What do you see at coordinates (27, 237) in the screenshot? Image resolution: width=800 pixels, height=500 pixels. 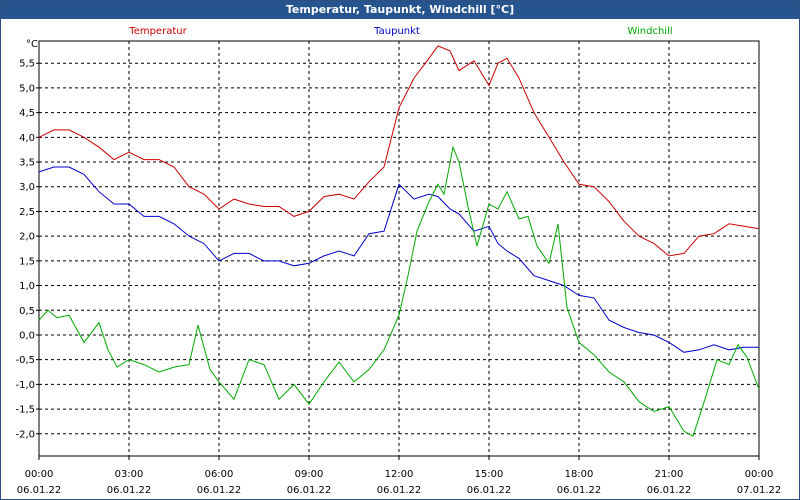 I see `y-tick-label: 2,0` at bounding box center [27, 237].